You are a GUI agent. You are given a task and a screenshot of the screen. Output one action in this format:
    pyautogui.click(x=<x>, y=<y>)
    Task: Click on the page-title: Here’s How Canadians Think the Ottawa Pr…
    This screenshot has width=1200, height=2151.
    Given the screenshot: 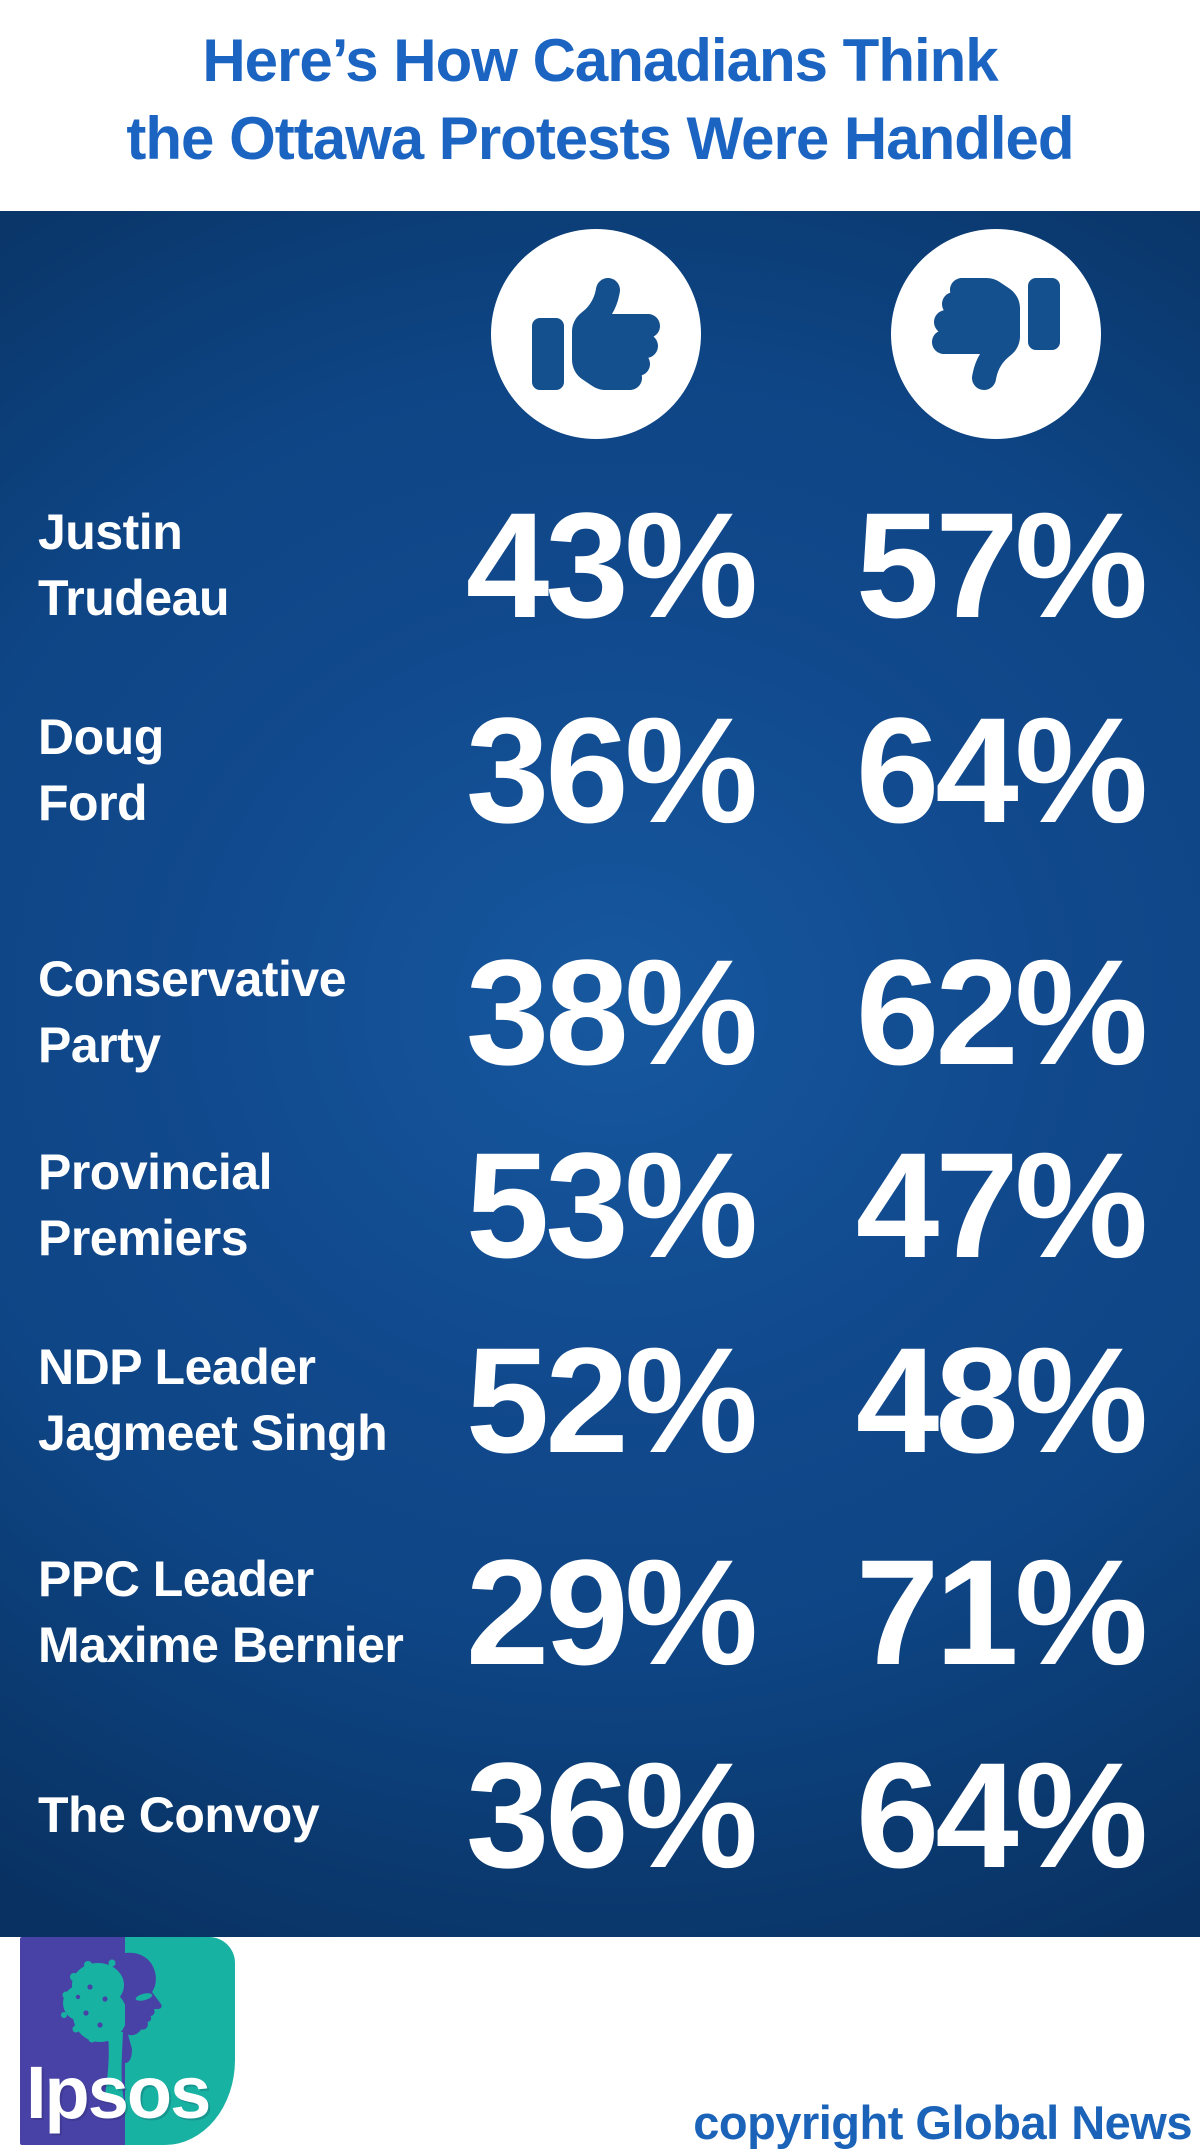 What is the action you would take?
    pyautogui.click(x=600, y=100)
    